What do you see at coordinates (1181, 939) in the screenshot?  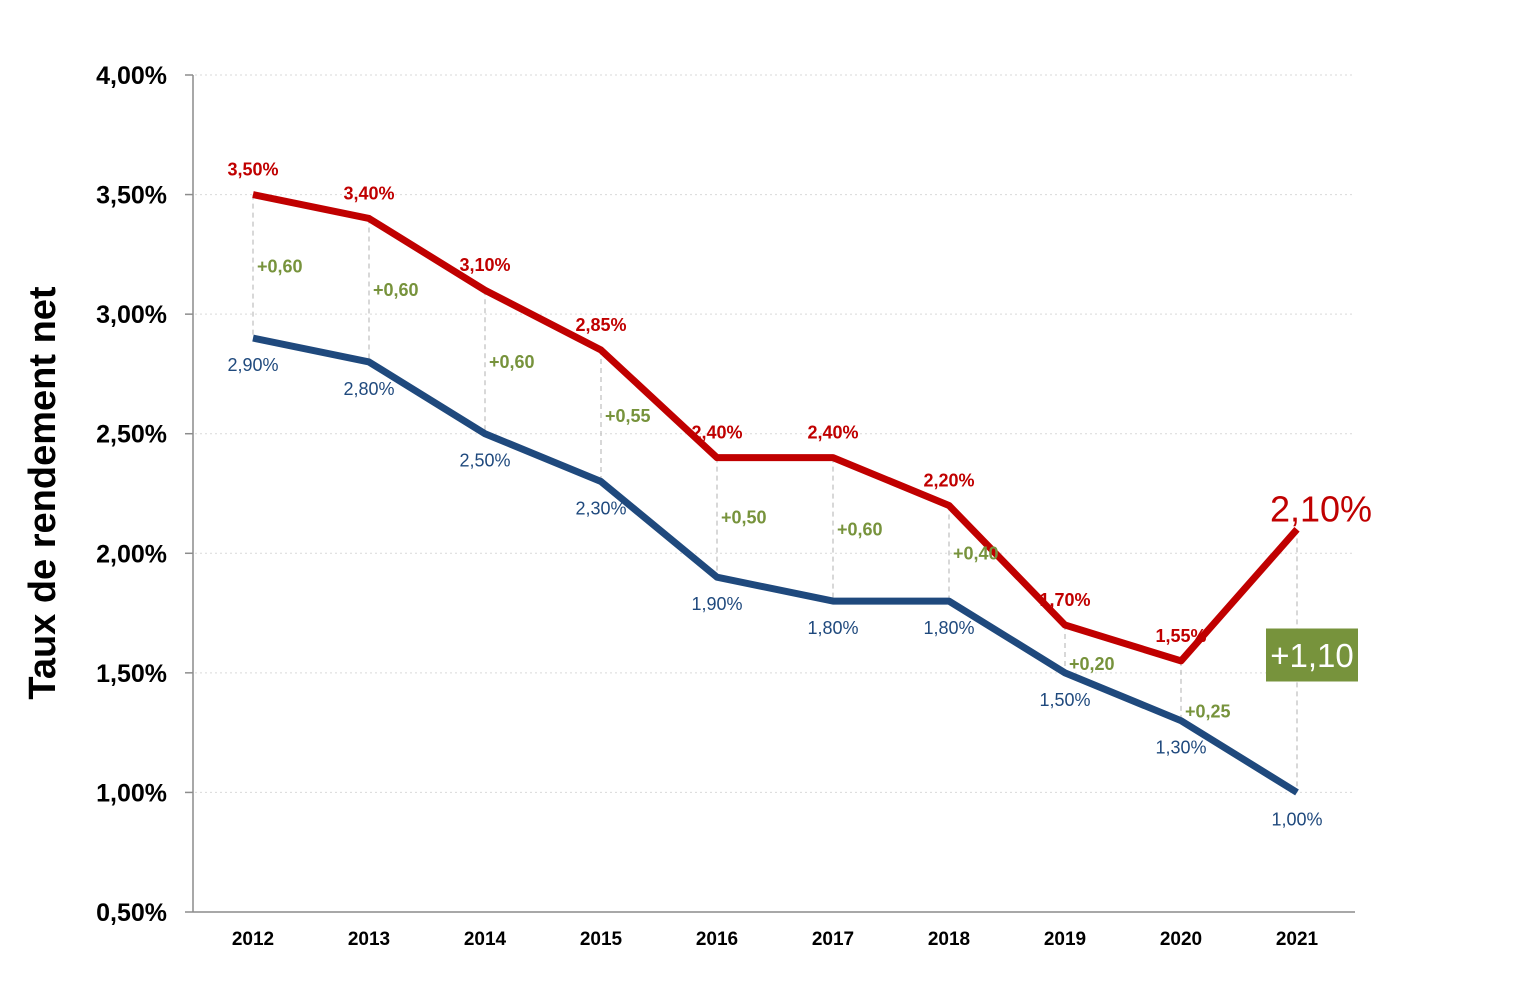 I see `x-tick-label: 2020` at bounding box center [1181, 939].